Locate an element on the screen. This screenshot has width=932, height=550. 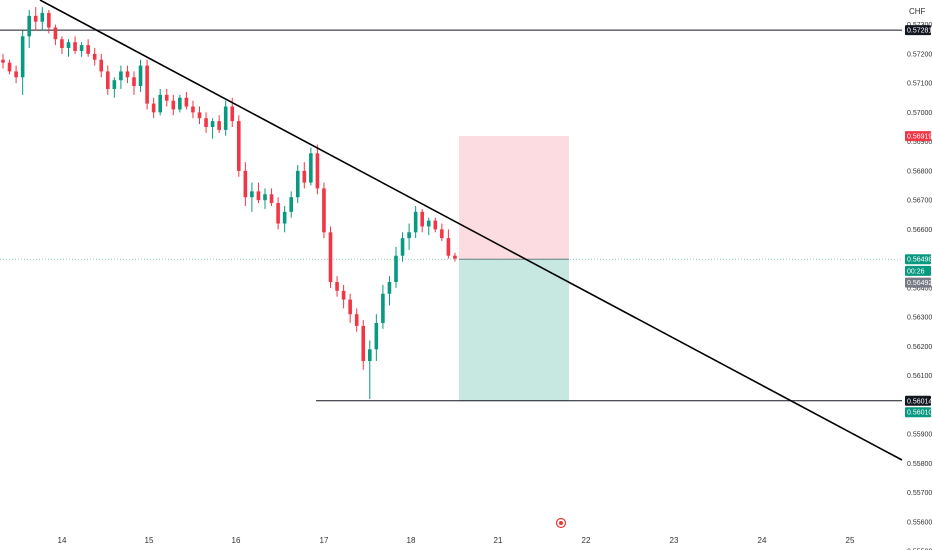
price-badge: 00:26 is located at coordinates (918, 270).